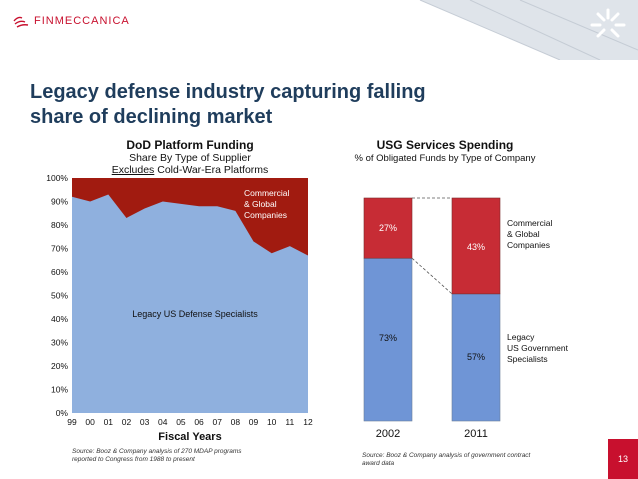  I want to click on usg-source-line-2: award data, so click(378, 463).